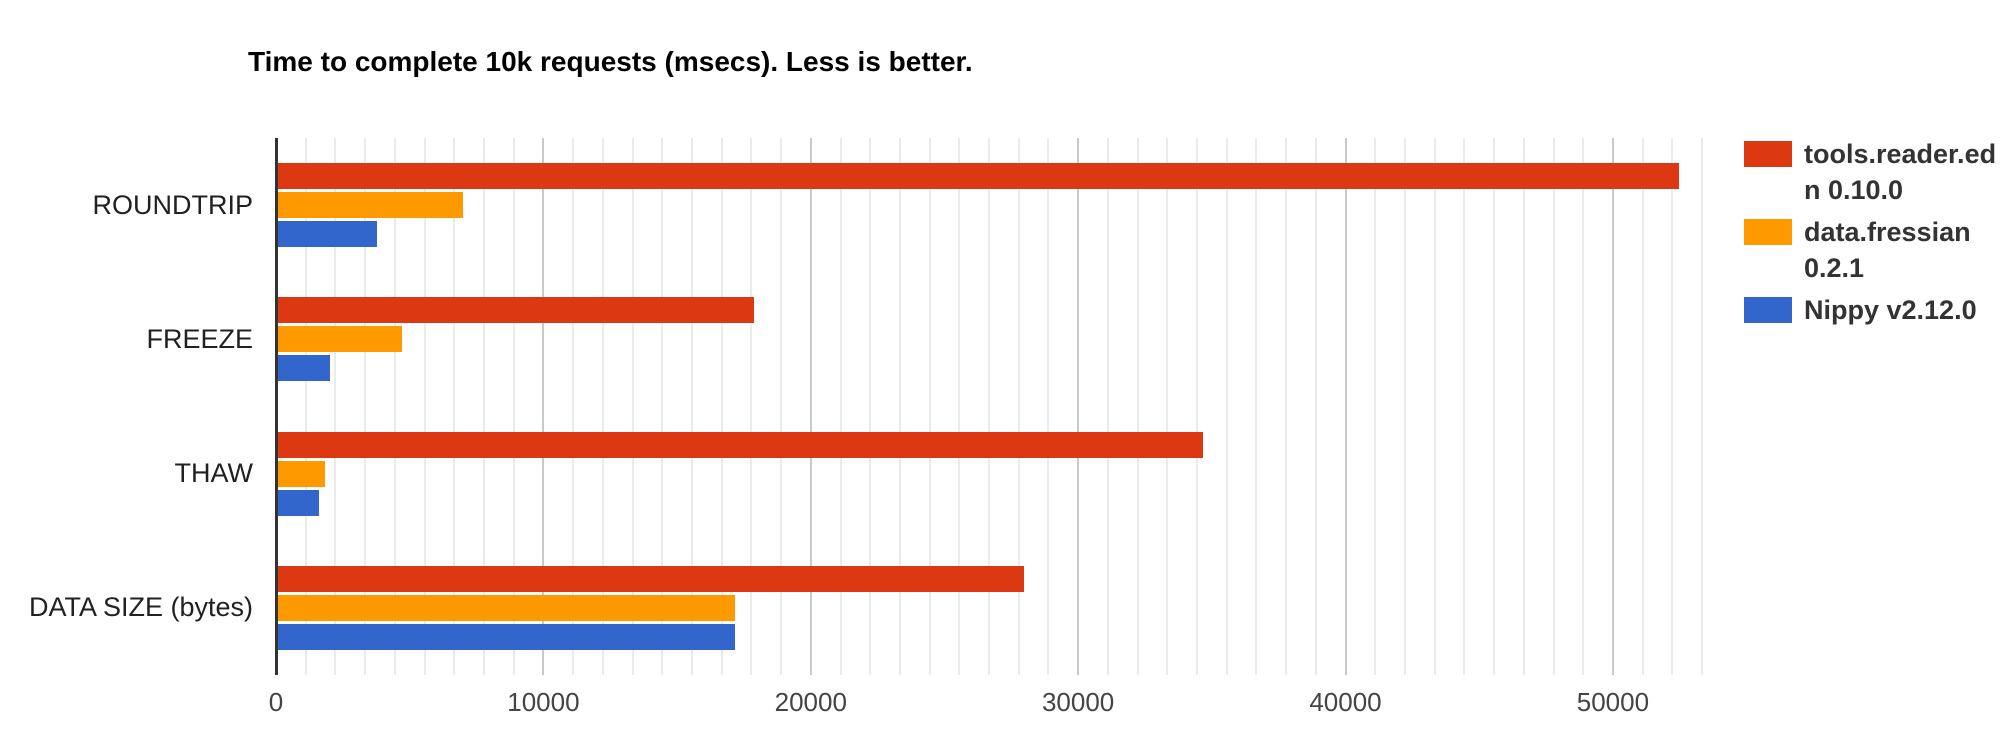 The height and width of the screenshot is (754, 2007). I want to click on category-label-thaw: THAW, so click(213, 473).